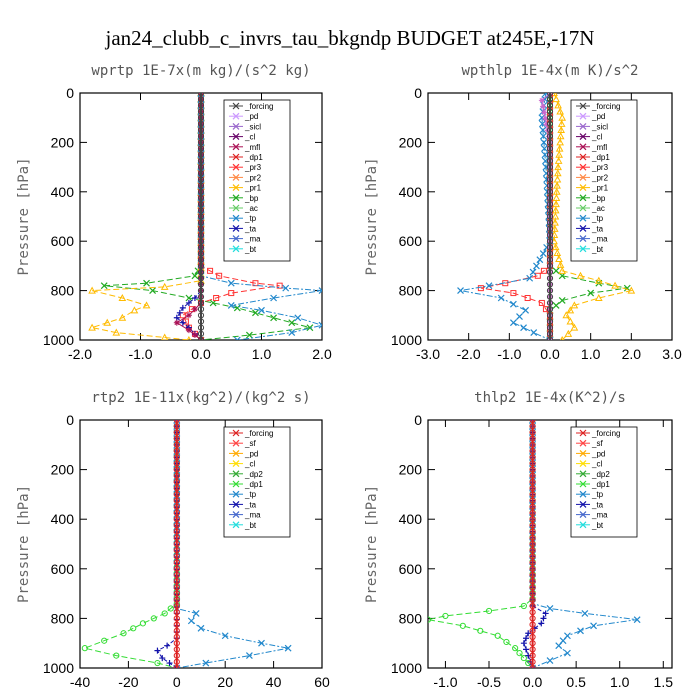 This screenshot has height=700, width=700. What do you see at coordinates (322, 682) in the screenshot?
I see `x-tick-label: 60` at bounding box center [322, 682].